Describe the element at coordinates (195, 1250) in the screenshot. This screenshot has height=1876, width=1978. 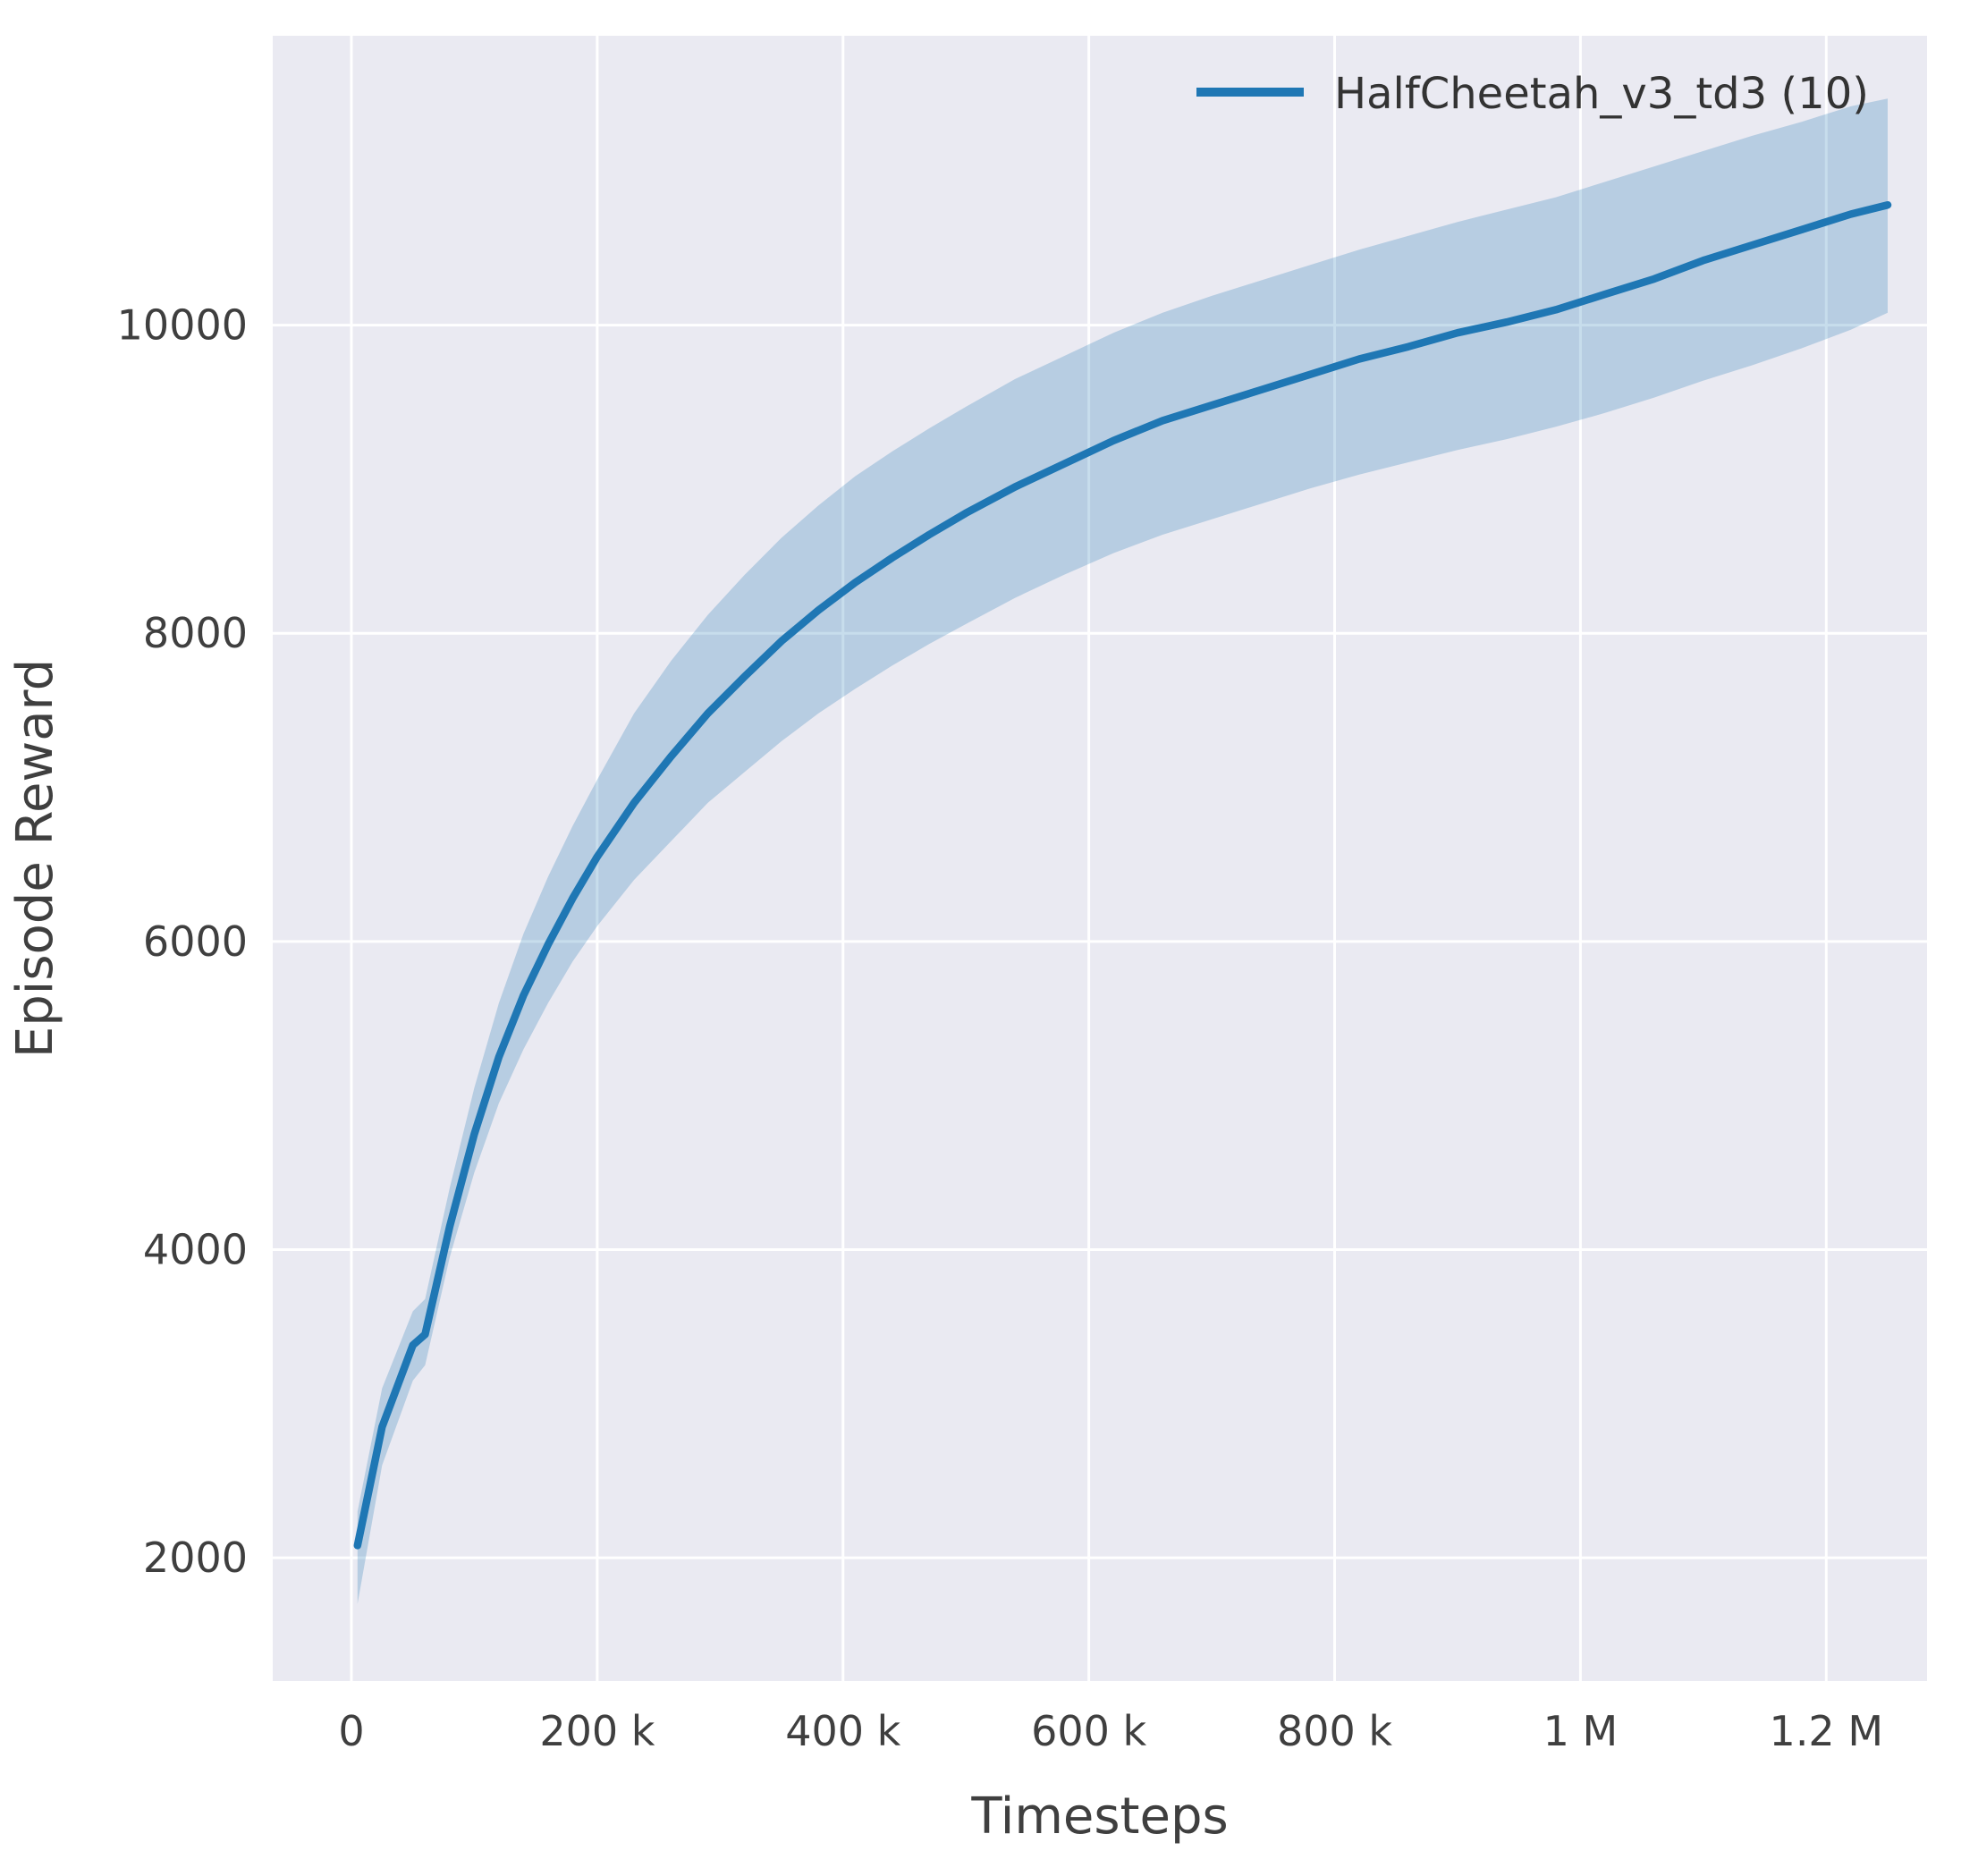
I see `y-tick-label: 4000` at that location.